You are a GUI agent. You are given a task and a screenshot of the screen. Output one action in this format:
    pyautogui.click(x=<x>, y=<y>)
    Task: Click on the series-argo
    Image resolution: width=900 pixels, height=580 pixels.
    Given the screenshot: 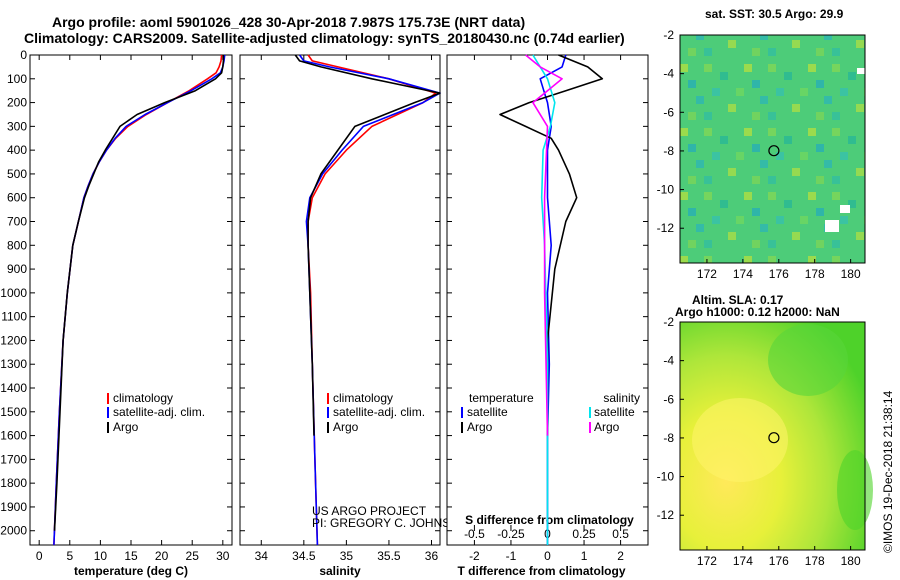 What is the action you would take?
    pyautogui.click(x=367, y=245)
    